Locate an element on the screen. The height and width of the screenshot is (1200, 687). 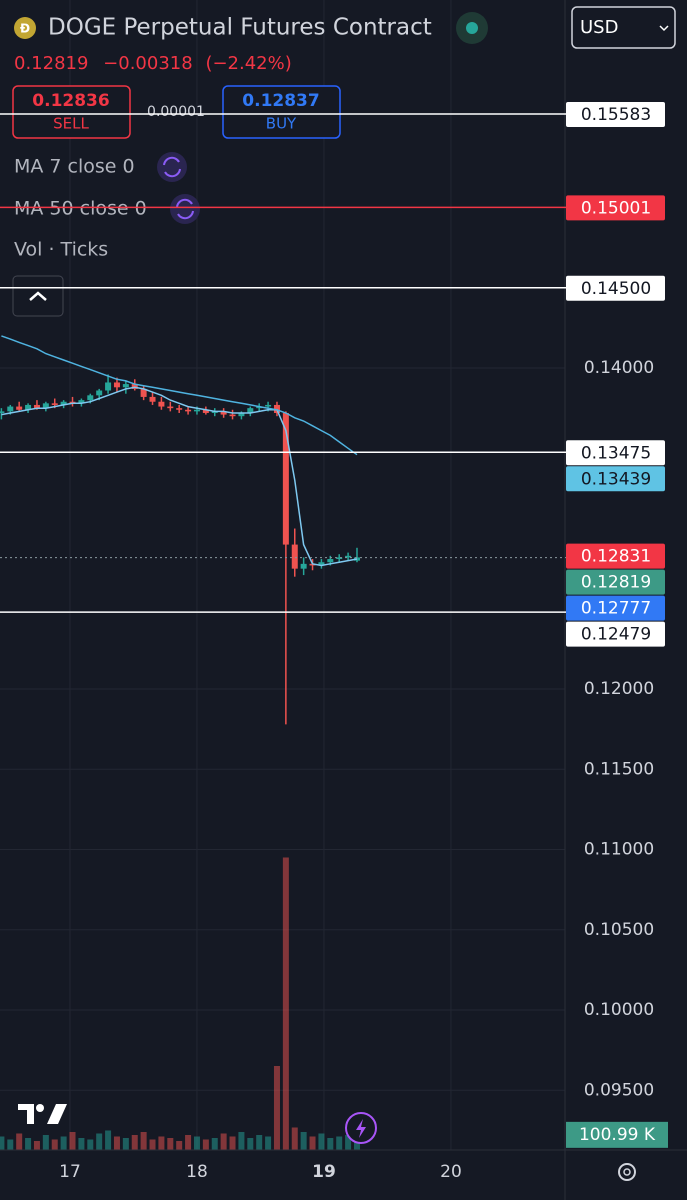
buy-label: BUY is located at coordinates (281, 124).